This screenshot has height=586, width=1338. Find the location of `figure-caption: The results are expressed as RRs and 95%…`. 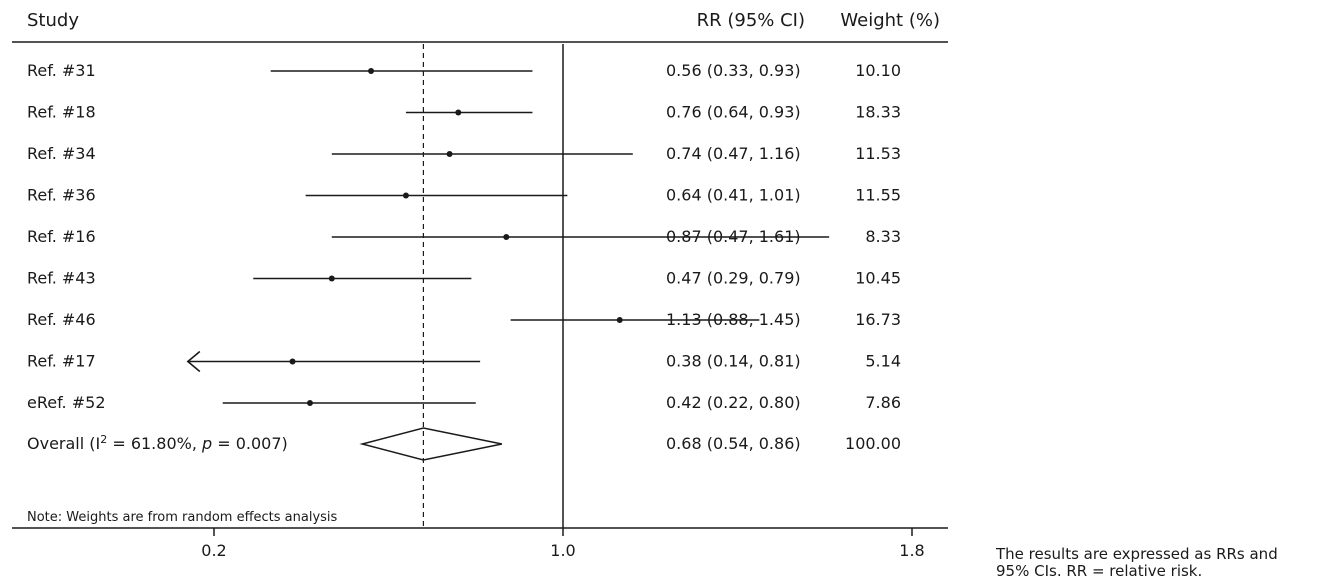

figure-caption: The results are expressed as RRs and 95%… is located at coordinates (1167, 563).